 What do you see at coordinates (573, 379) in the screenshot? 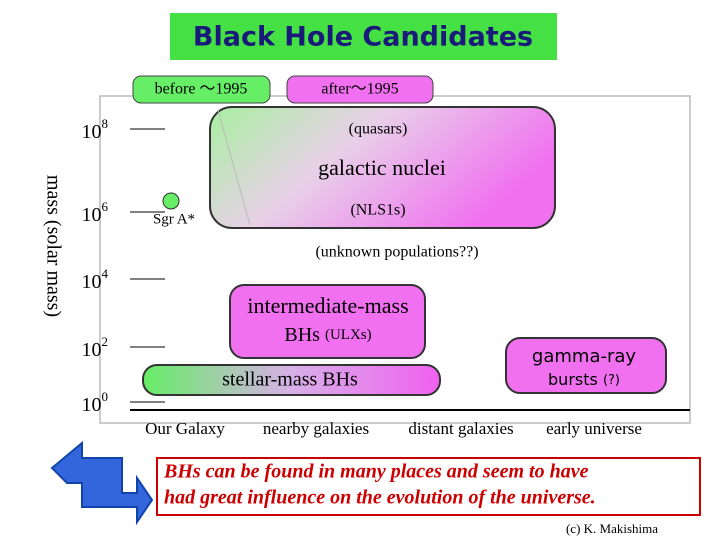
I see `gamma-line2: bursts` at bounding box center [573, 379].